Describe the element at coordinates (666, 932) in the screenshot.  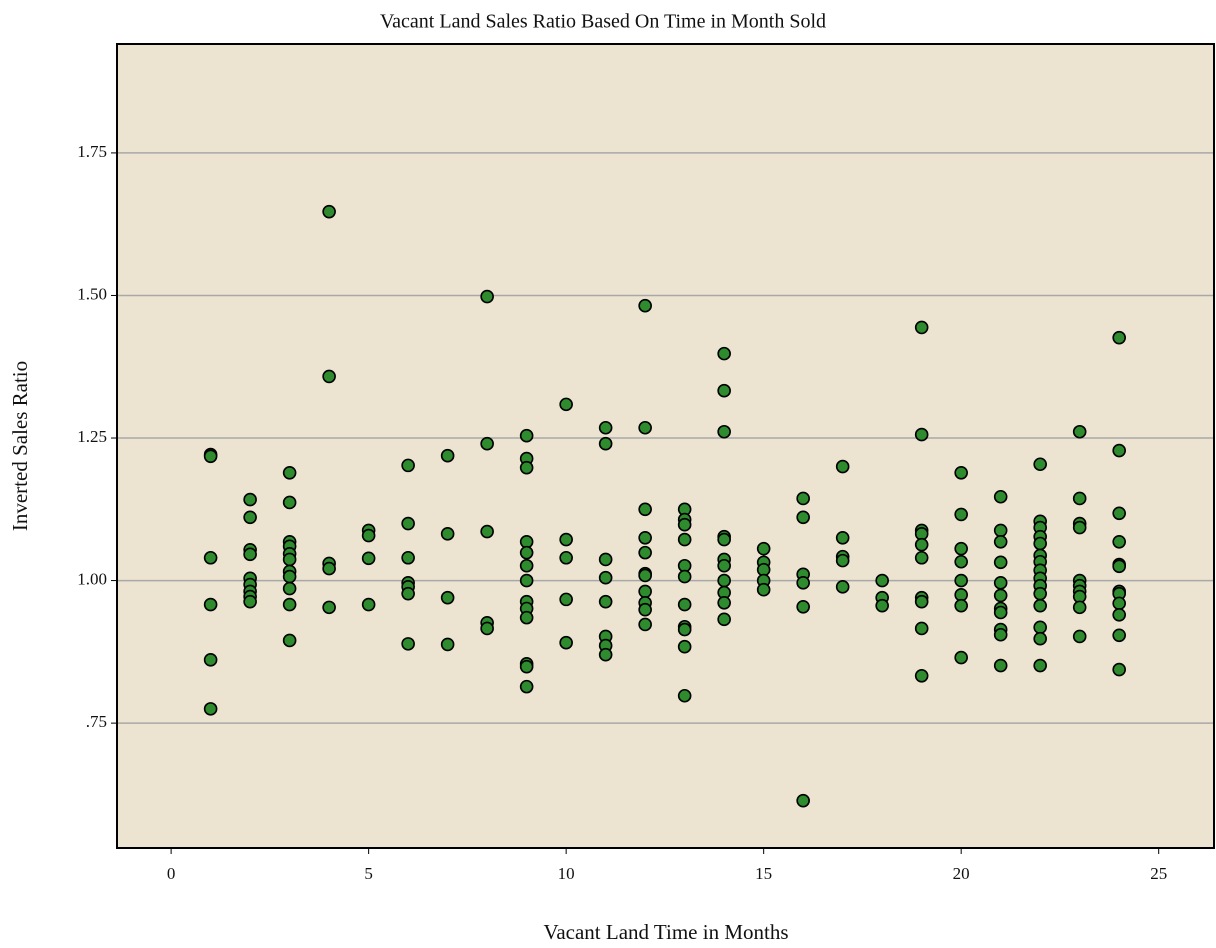
I see `x-axis-title: Vacant Land Time in Months` at that location.